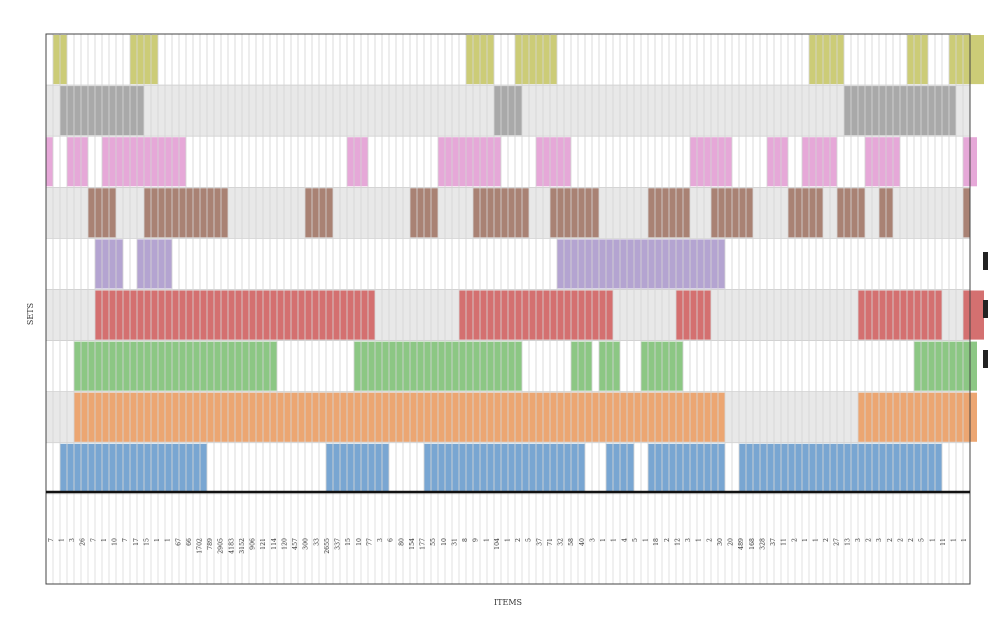  I want to click on item-count-label: 13, so click(847, 542).